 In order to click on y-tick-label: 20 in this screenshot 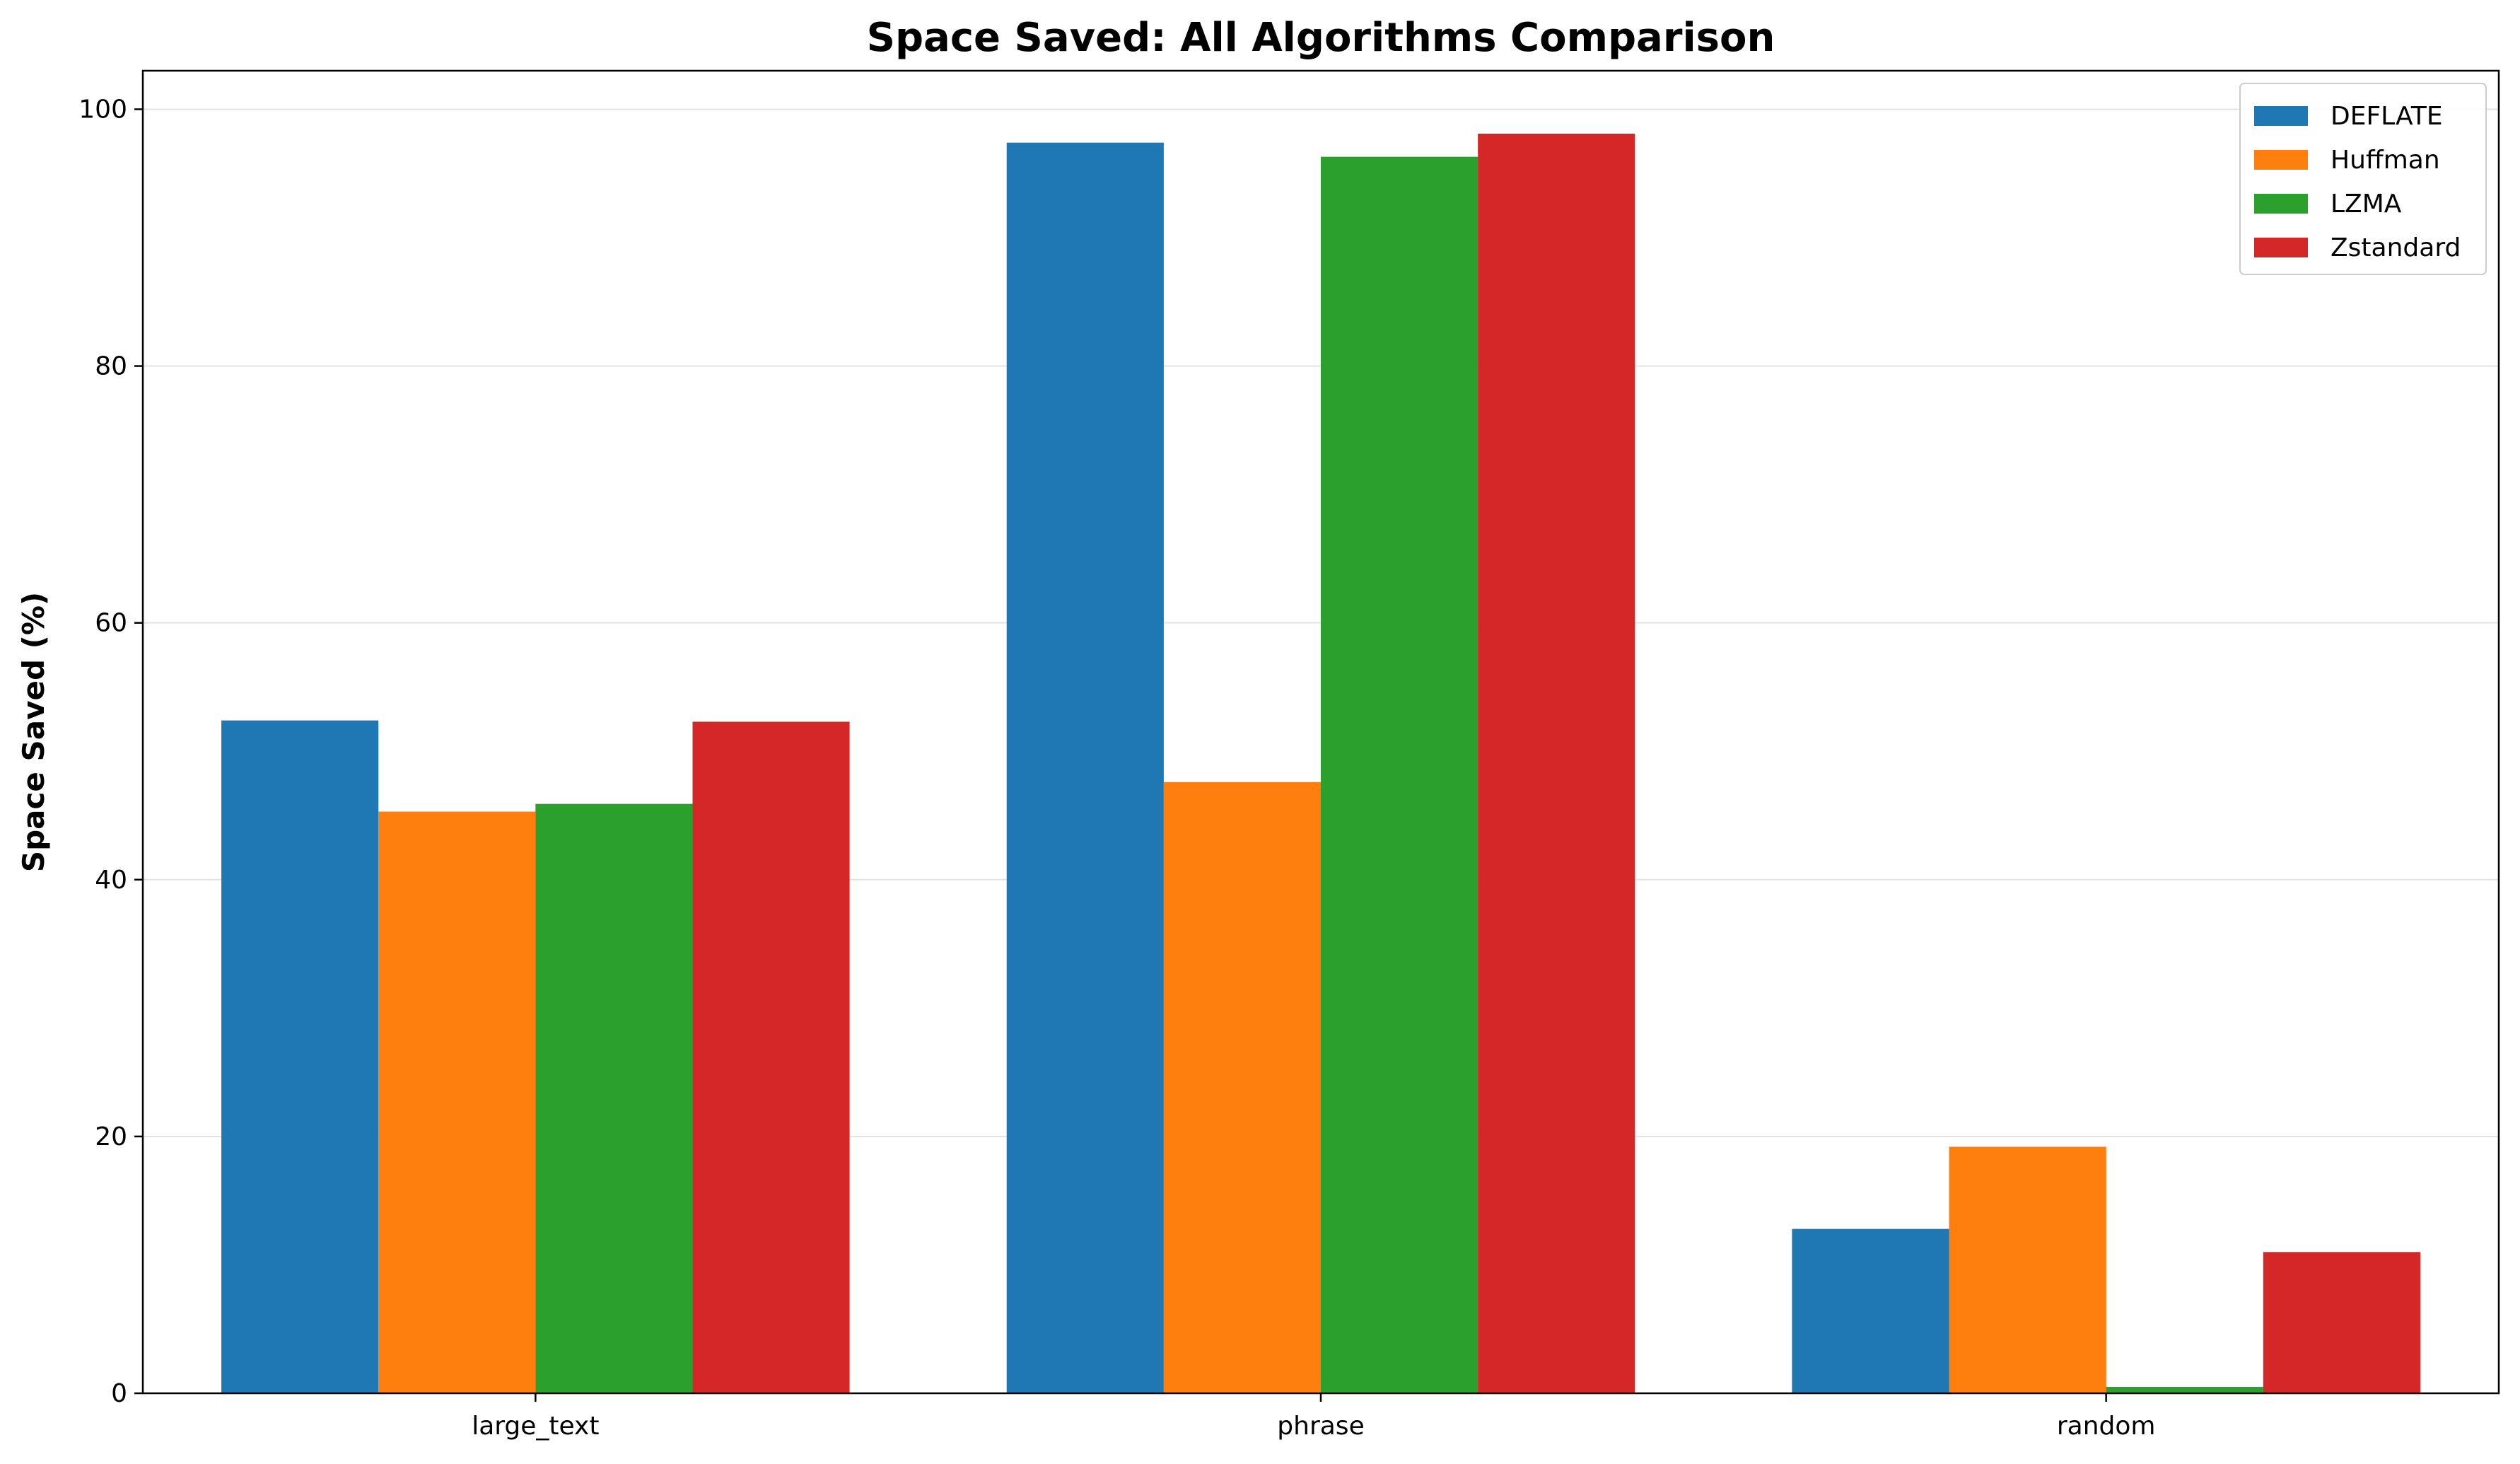, I will do `click(111, 1136)`.